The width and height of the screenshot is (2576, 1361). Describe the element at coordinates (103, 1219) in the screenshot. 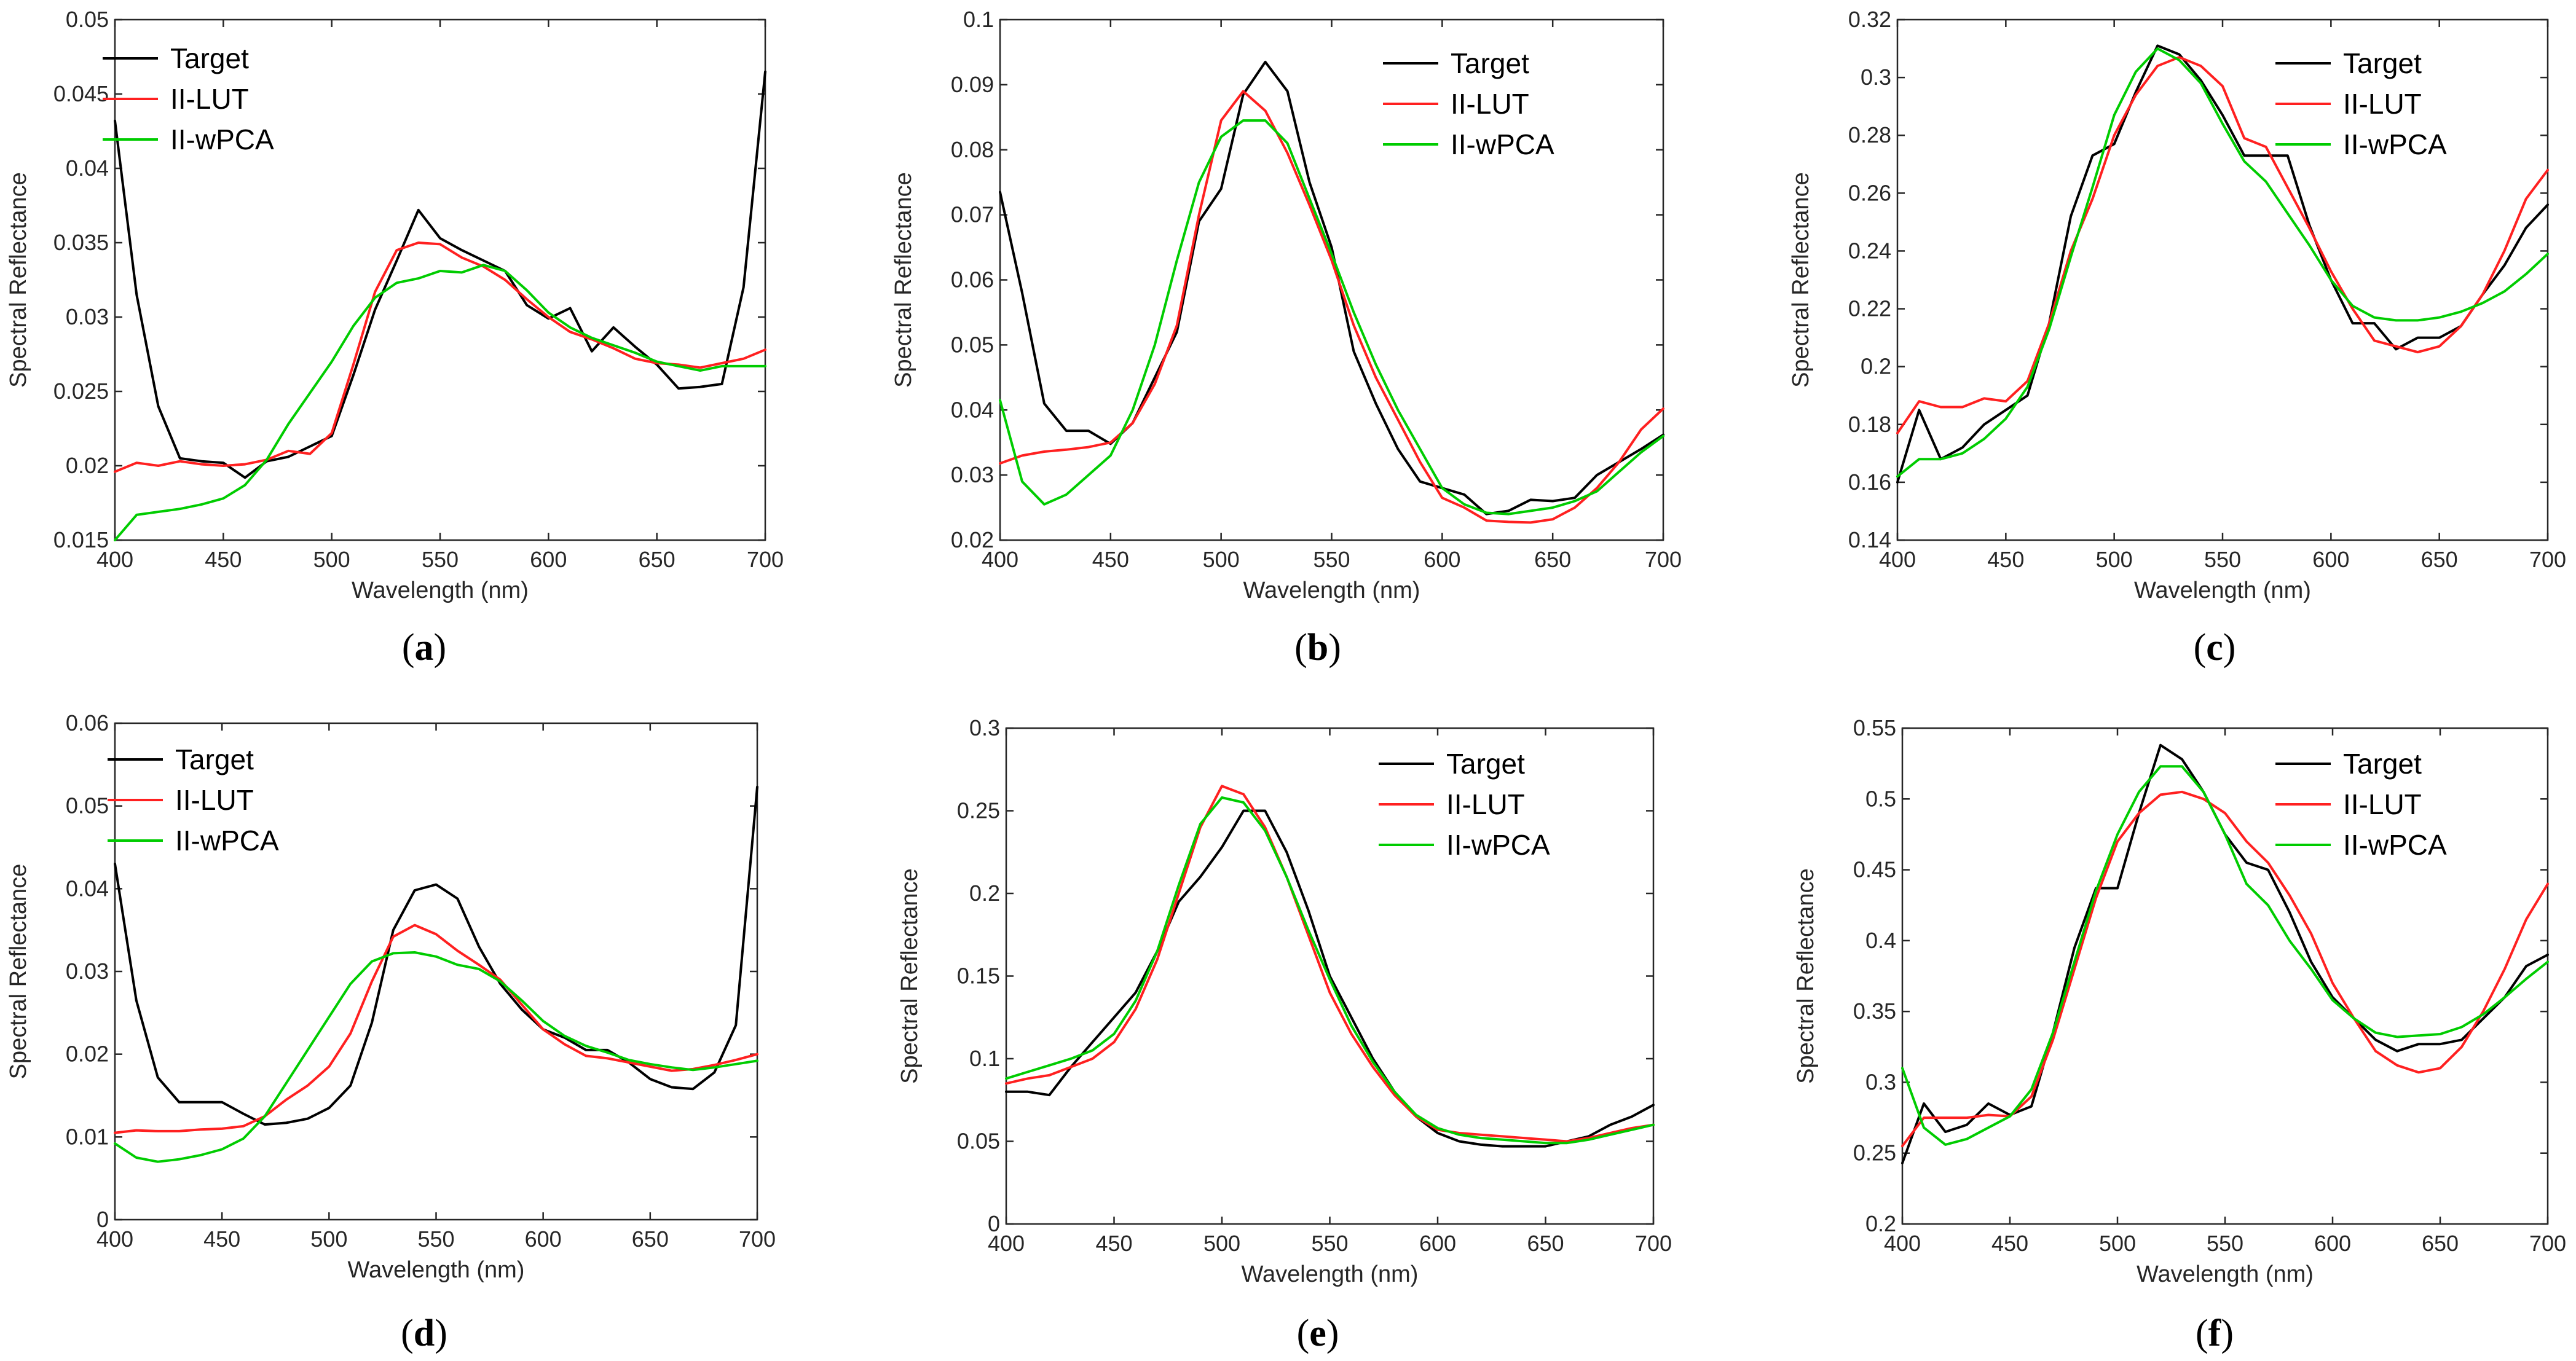

I see `y-tick-label: 0` at that location.